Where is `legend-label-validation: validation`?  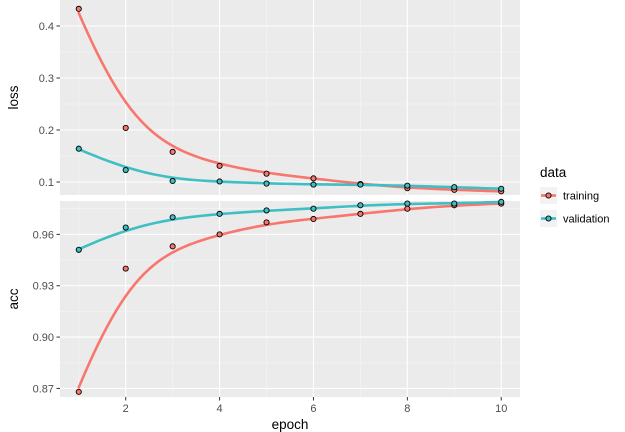
legend-label-validation: validation is located at coordinates (586, 220).